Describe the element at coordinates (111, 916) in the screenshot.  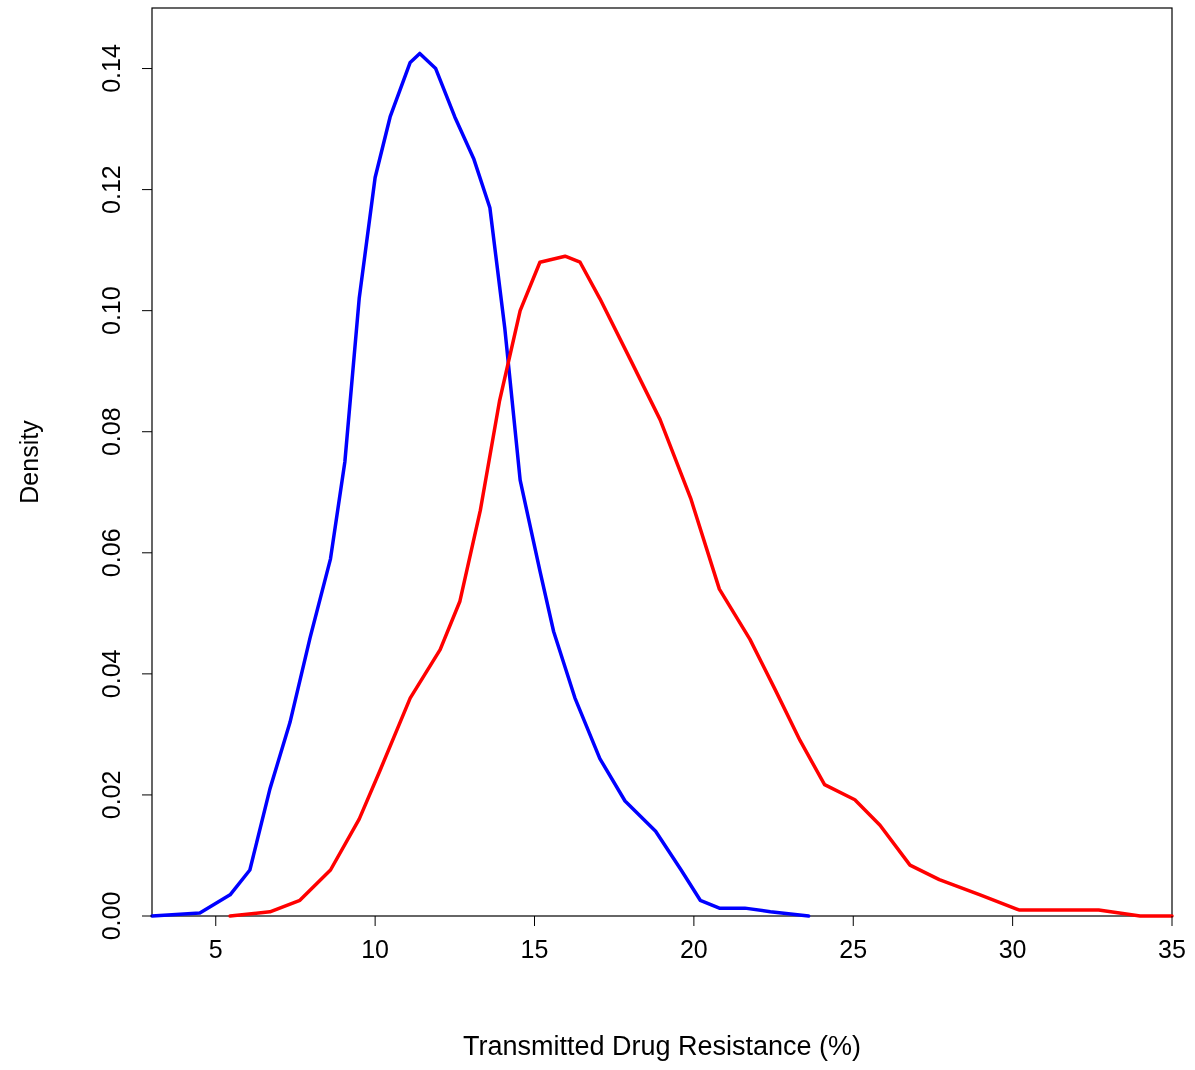
I see `y-tick-label: 0.00` at that location.